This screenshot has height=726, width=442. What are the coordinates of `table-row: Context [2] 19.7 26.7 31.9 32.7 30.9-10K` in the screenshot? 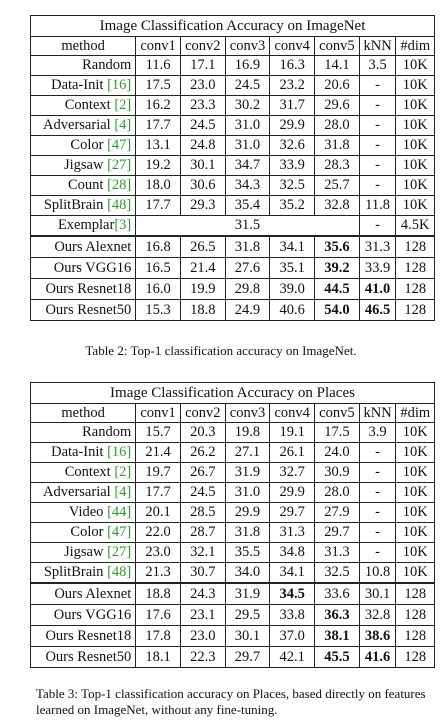 It's located at (232, 472).